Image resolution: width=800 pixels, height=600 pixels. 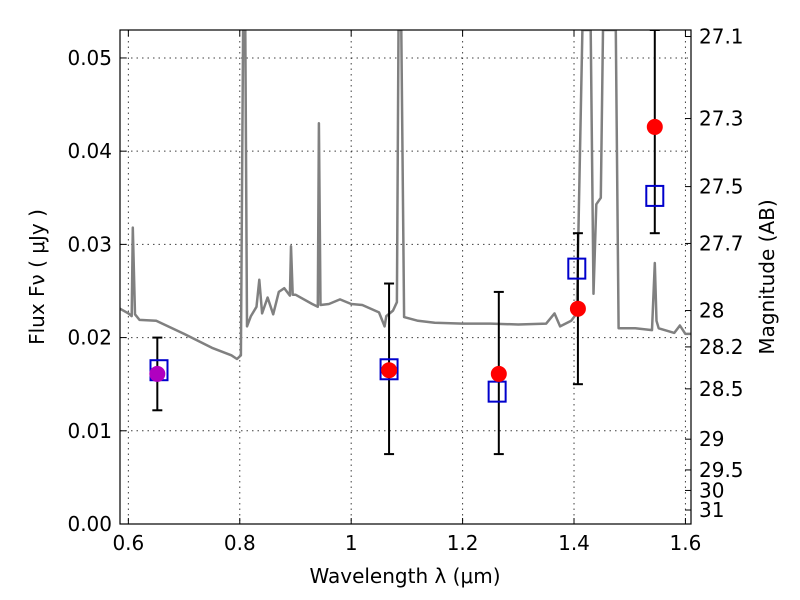 What do you see at coordinates (721, 119) in the screenshot?
I see `right-tick-label: 27.3` at bounding box center [721, 119].